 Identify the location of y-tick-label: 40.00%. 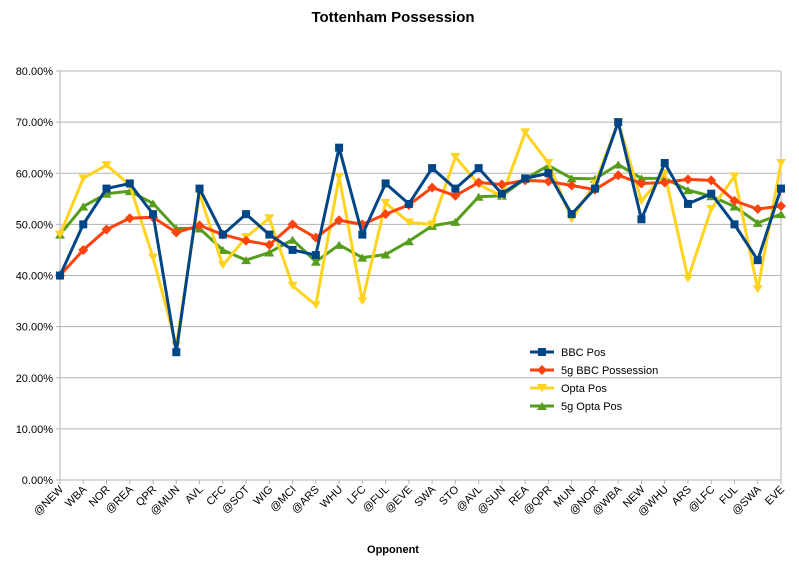
(35, 277).